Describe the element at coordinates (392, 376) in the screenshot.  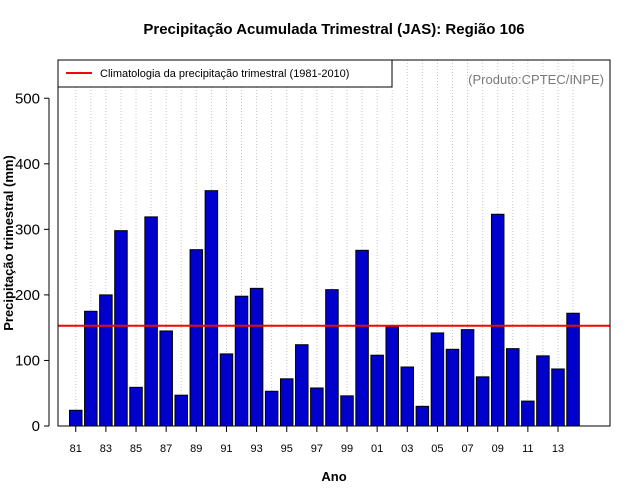
I see `bar-2002` at that location.